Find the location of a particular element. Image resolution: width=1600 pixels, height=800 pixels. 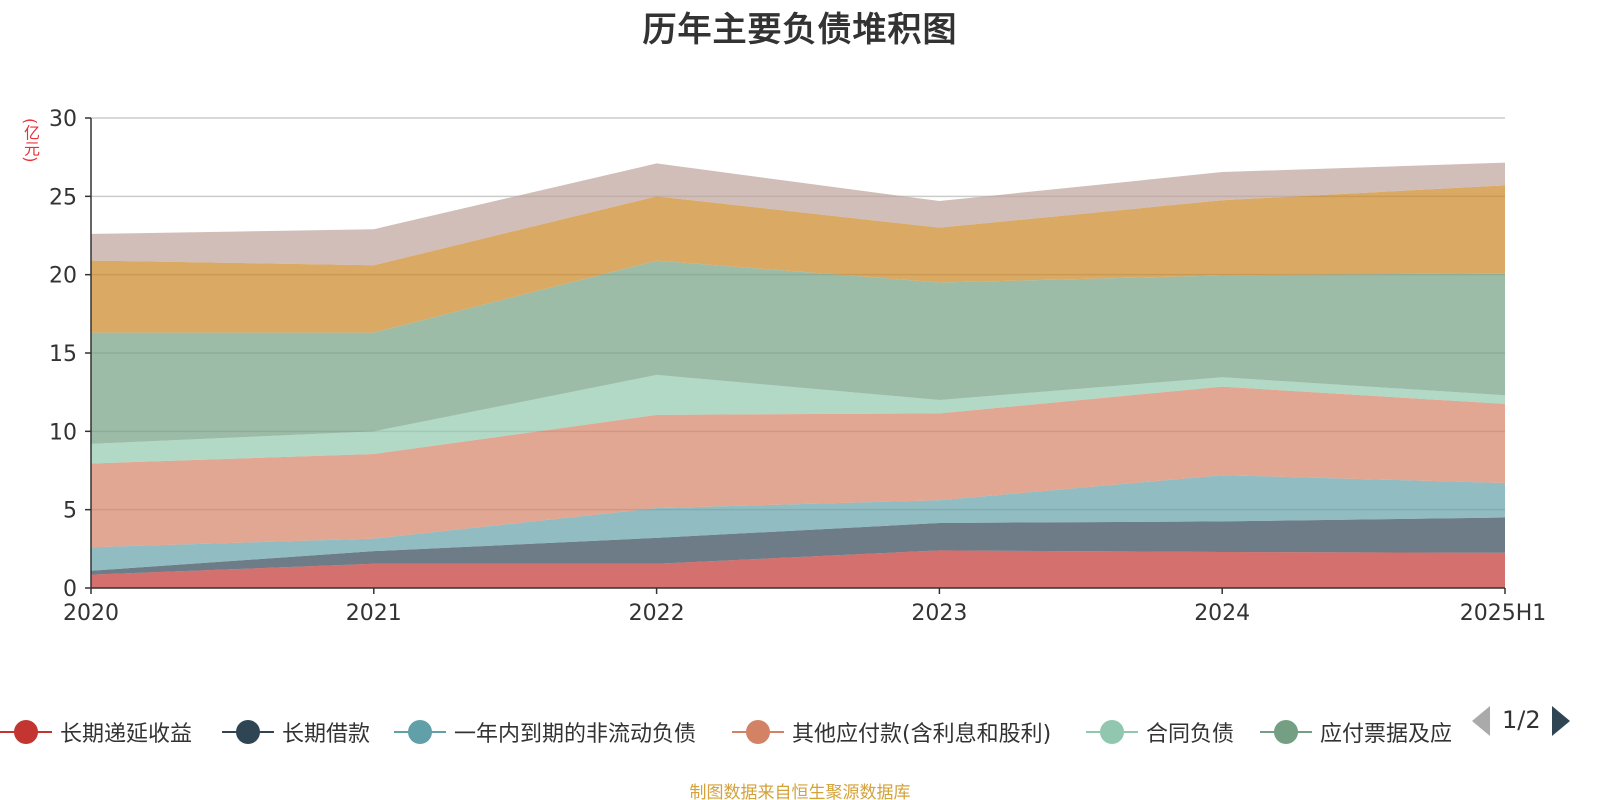

legend-pager: 1/2 is located at coordinates (1535, 724).